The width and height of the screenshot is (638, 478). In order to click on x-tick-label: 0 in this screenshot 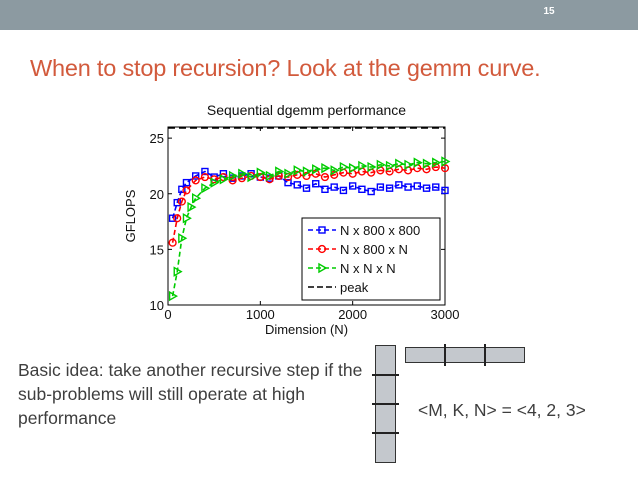, I will do `click(167, 314)`.